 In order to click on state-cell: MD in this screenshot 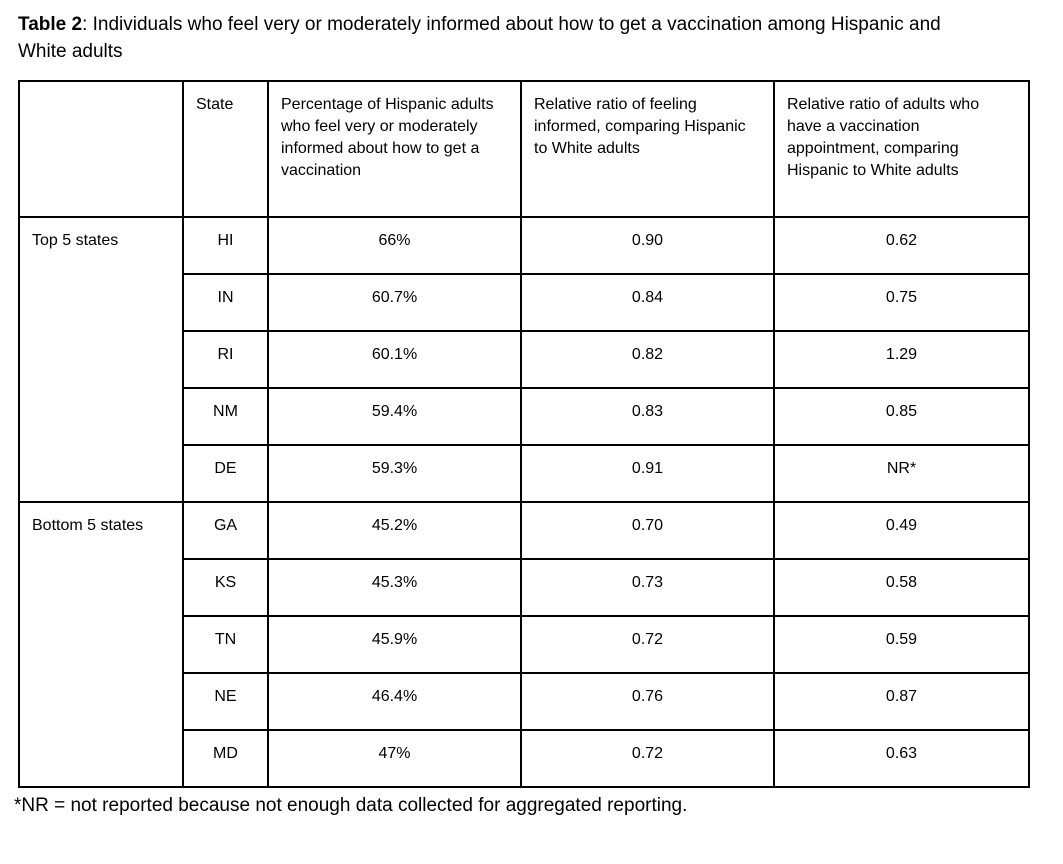, I will do `click(225, 758)`.